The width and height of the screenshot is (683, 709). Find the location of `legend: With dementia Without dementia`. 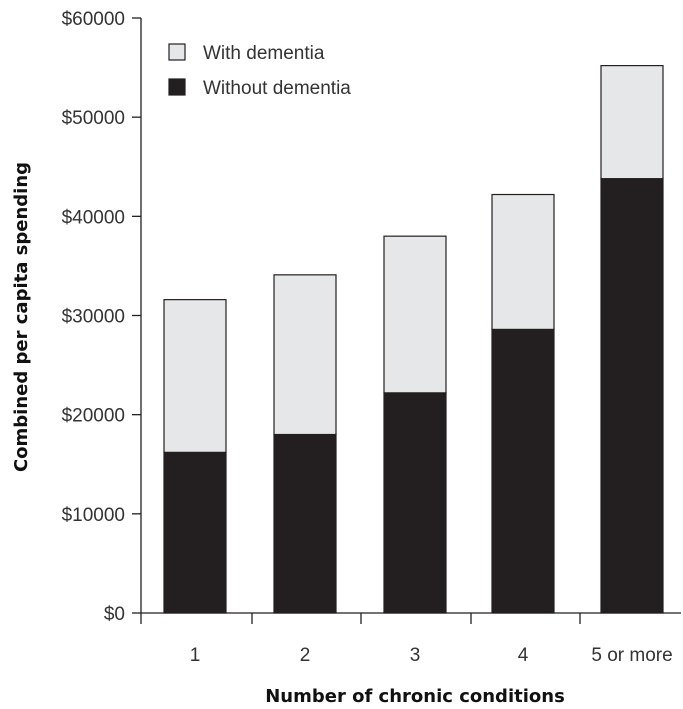

legend: With dementia Without dementia is located at coordinates (259, 71).